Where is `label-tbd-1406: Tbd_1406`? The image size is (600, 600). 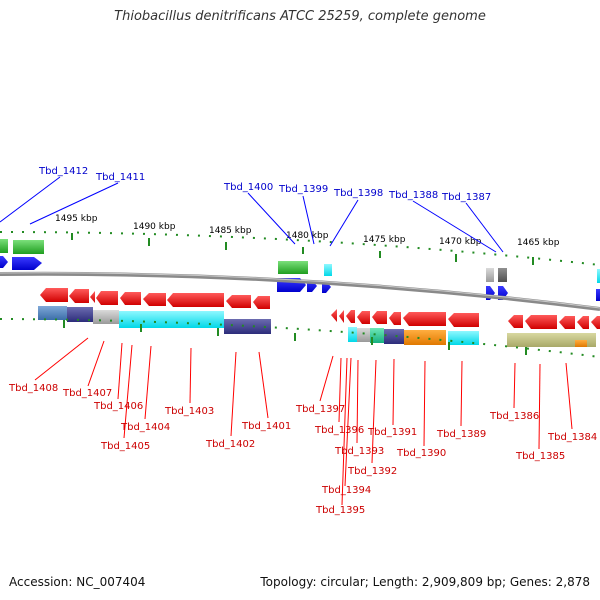 label-tbd-1406: Tbd_1406 is located at coordinates (118, 406).